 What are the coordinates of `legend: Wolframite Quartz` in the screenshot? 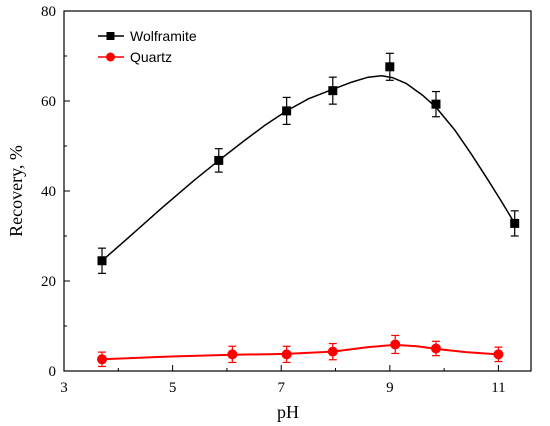 It's located at (147, 46).